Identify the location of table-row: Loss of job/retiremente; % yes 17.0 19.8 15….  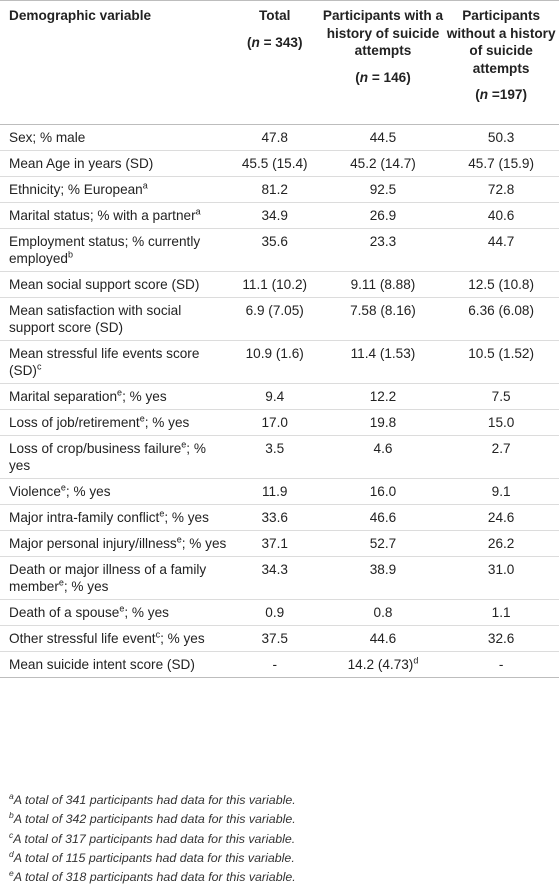
(279, 422).